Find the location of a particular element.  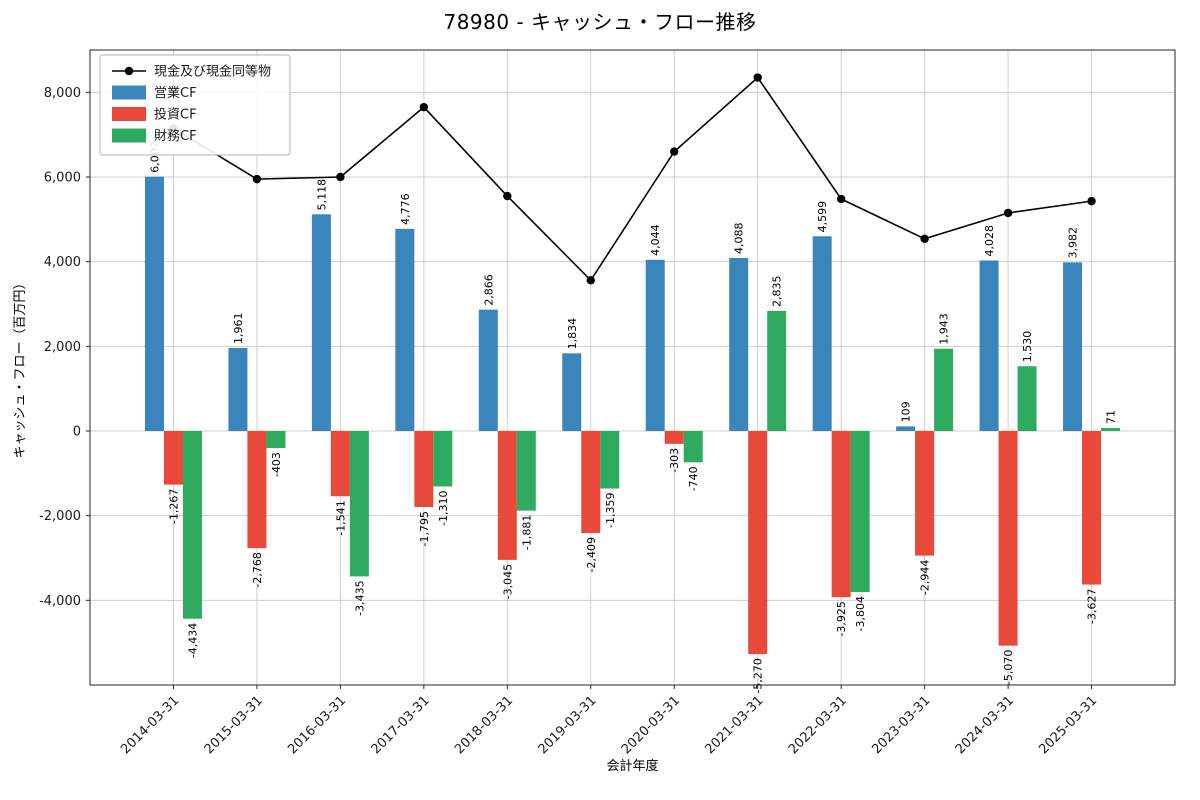

bar-value-label: -2,409 is located at coordinates (591, 554).